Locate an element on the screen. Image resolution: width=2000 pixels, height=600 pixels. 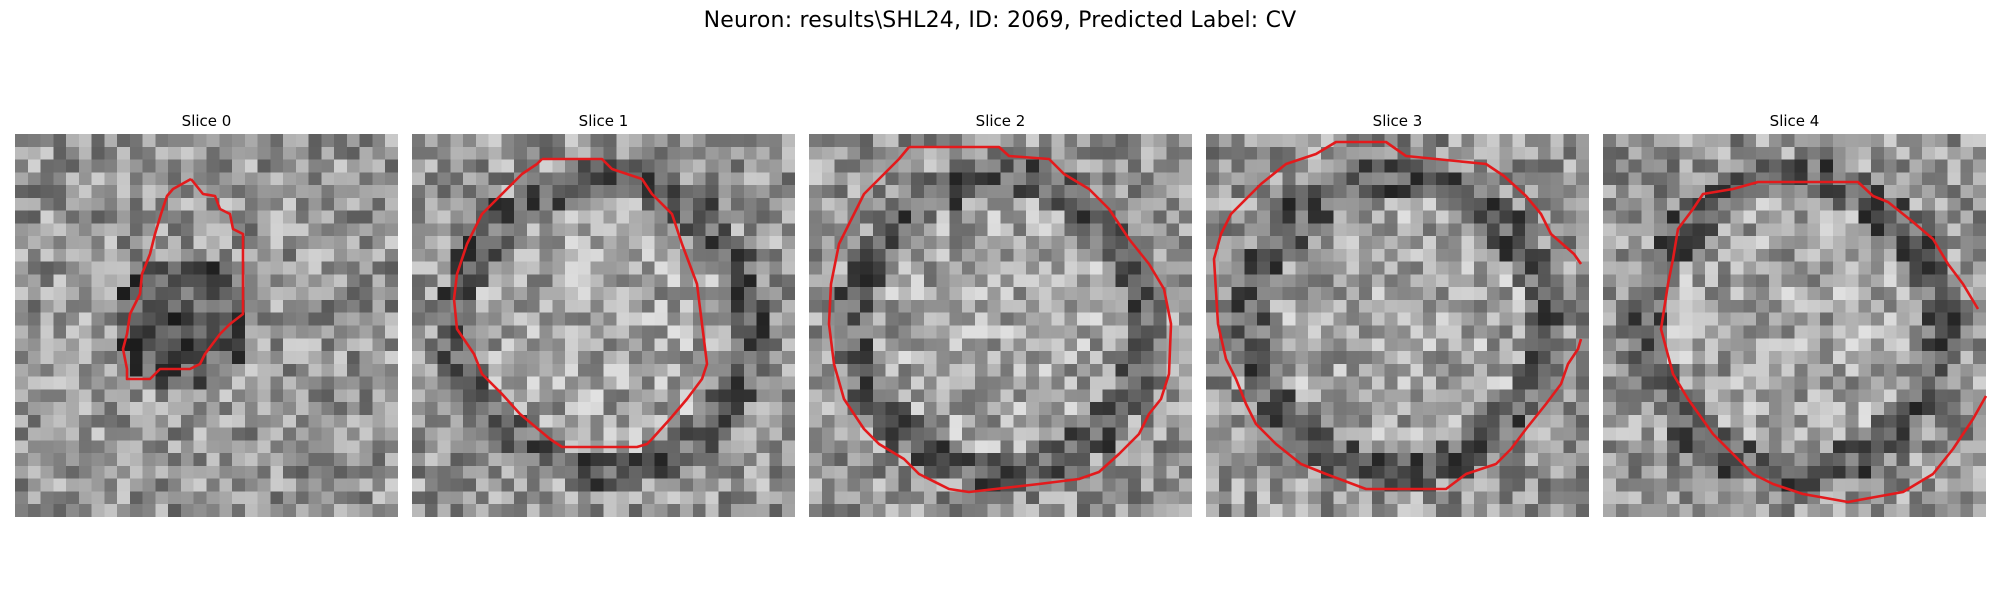
slice-panel-4: Slice 4 is located at coordinates (1795, 313).